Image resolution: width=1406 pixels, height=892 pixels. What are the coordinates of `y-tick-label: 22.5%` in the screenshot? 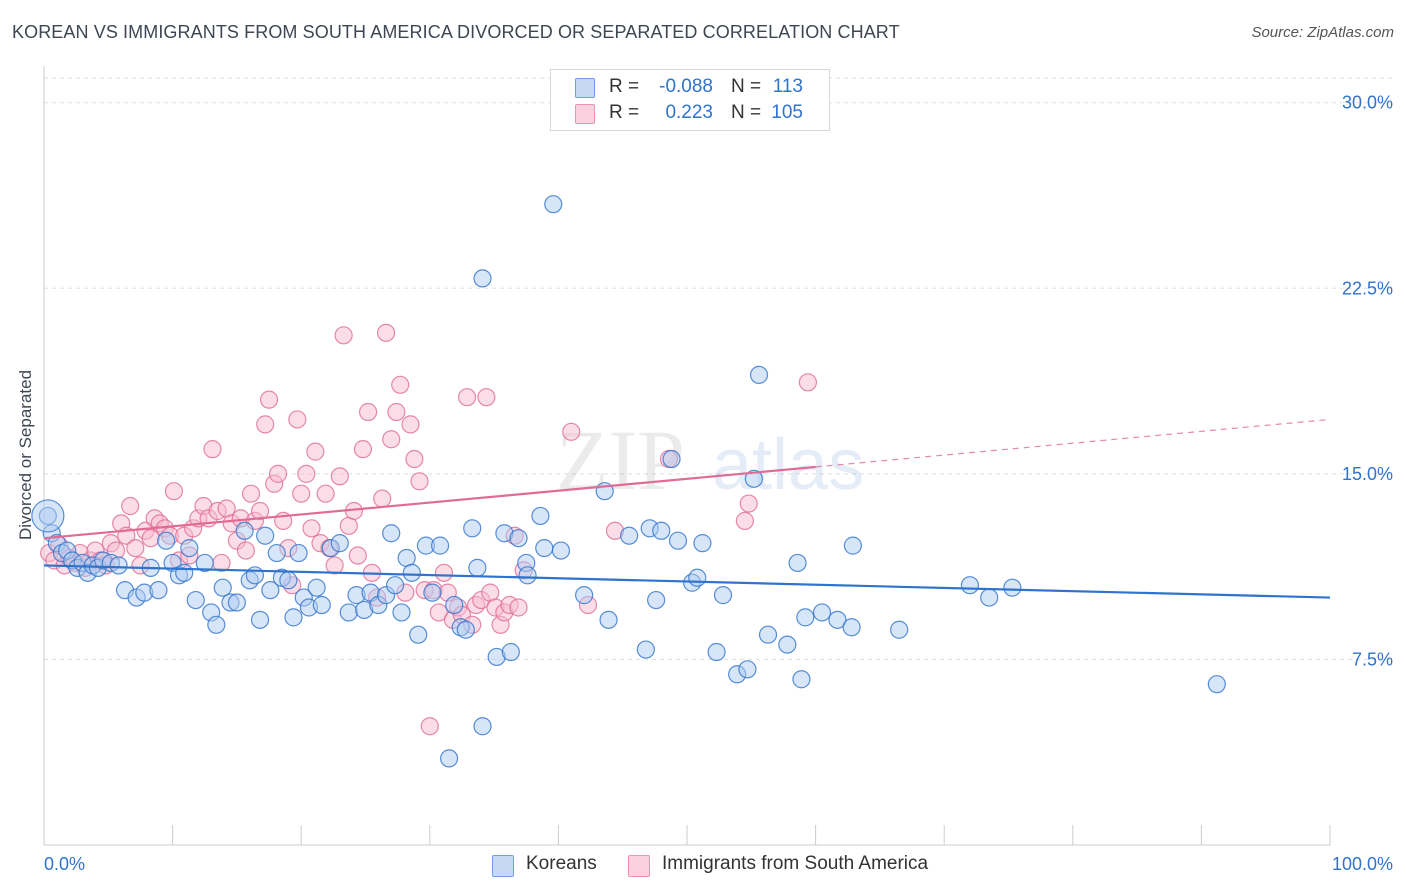 It's located at (1367, 288).